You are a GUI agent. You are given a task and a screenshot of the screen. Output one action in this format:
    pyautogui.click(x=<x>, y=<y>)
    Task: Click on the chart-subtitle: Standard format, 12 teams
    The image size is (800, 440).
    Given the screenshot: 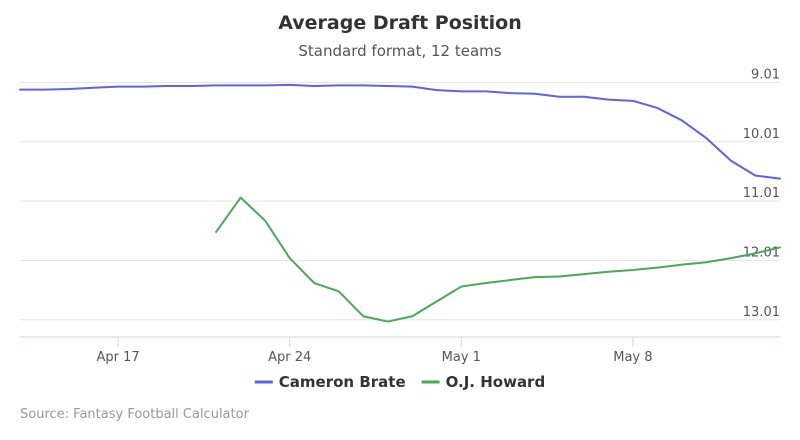 What is the action you would take?
    pyautogui.click(x=399, y=51)
    